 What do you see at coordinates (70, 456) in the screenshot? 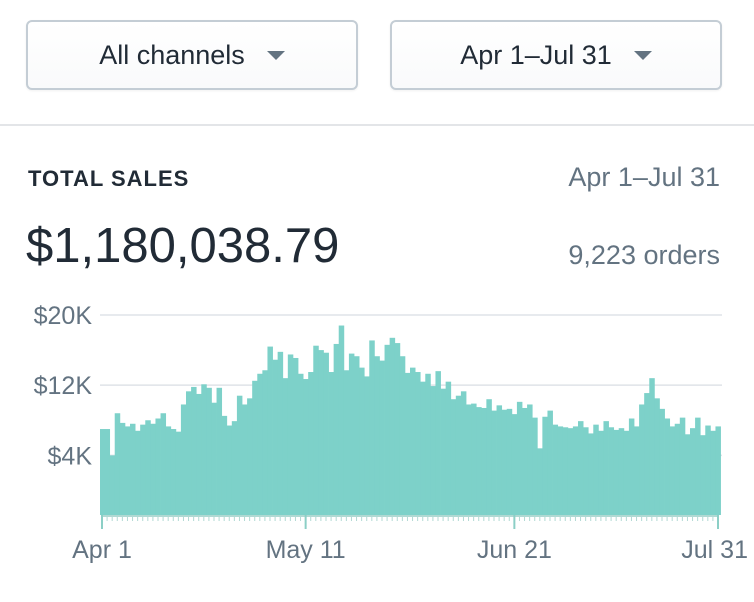
I see `y-tick-label: $4K` at bounding box center [70, 456].